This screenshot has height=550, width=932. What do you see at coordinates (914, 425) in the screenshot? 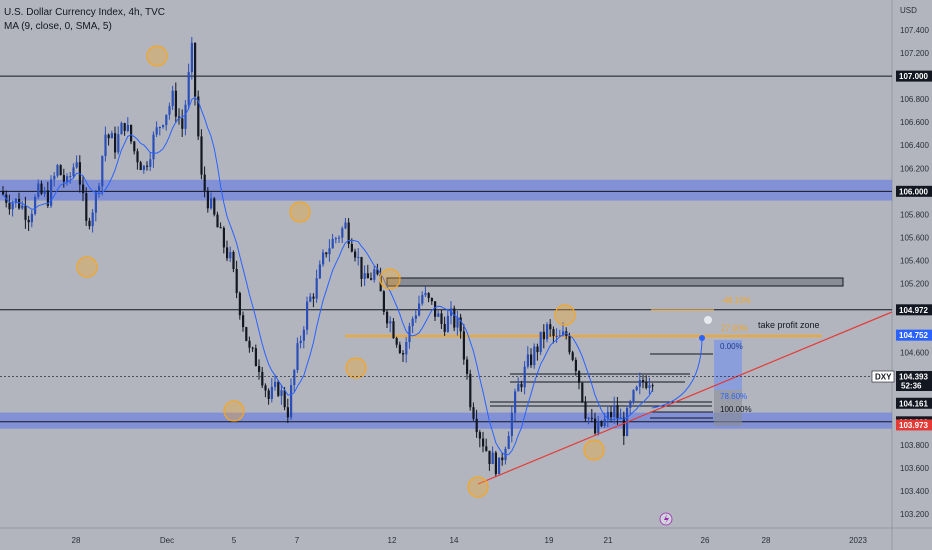
I see `price-tag-bg` at bounding box center [914, 425].